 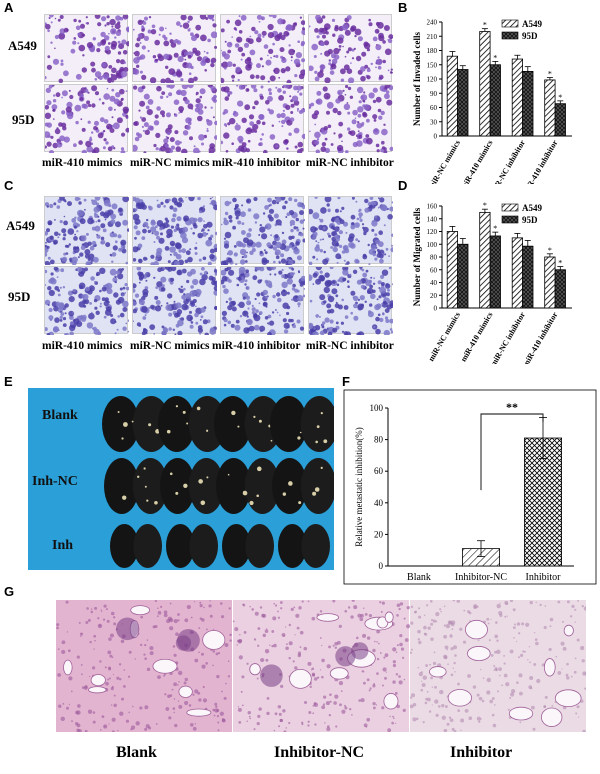 I want to click on panel-g-caption-inhibitor-nc: Inhibitor-NC, so click(x=319, y=752).